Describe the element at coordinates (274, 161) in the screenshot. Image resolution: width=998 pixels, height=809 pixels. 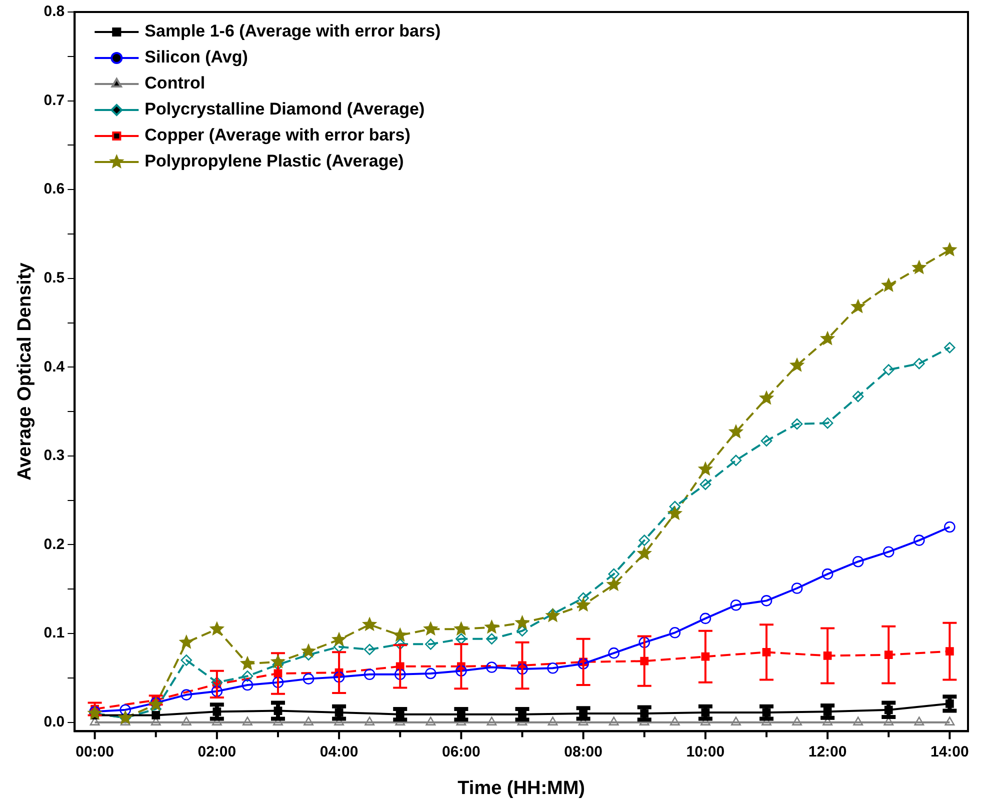
I see `legend-label: Polypropylene Plastic (Average)` at that location.